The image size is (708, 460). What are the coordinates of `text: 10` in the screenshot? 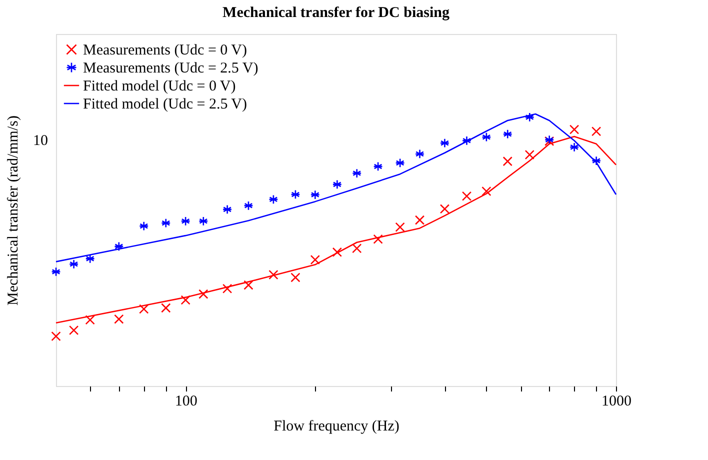 It's located at (40, 140).